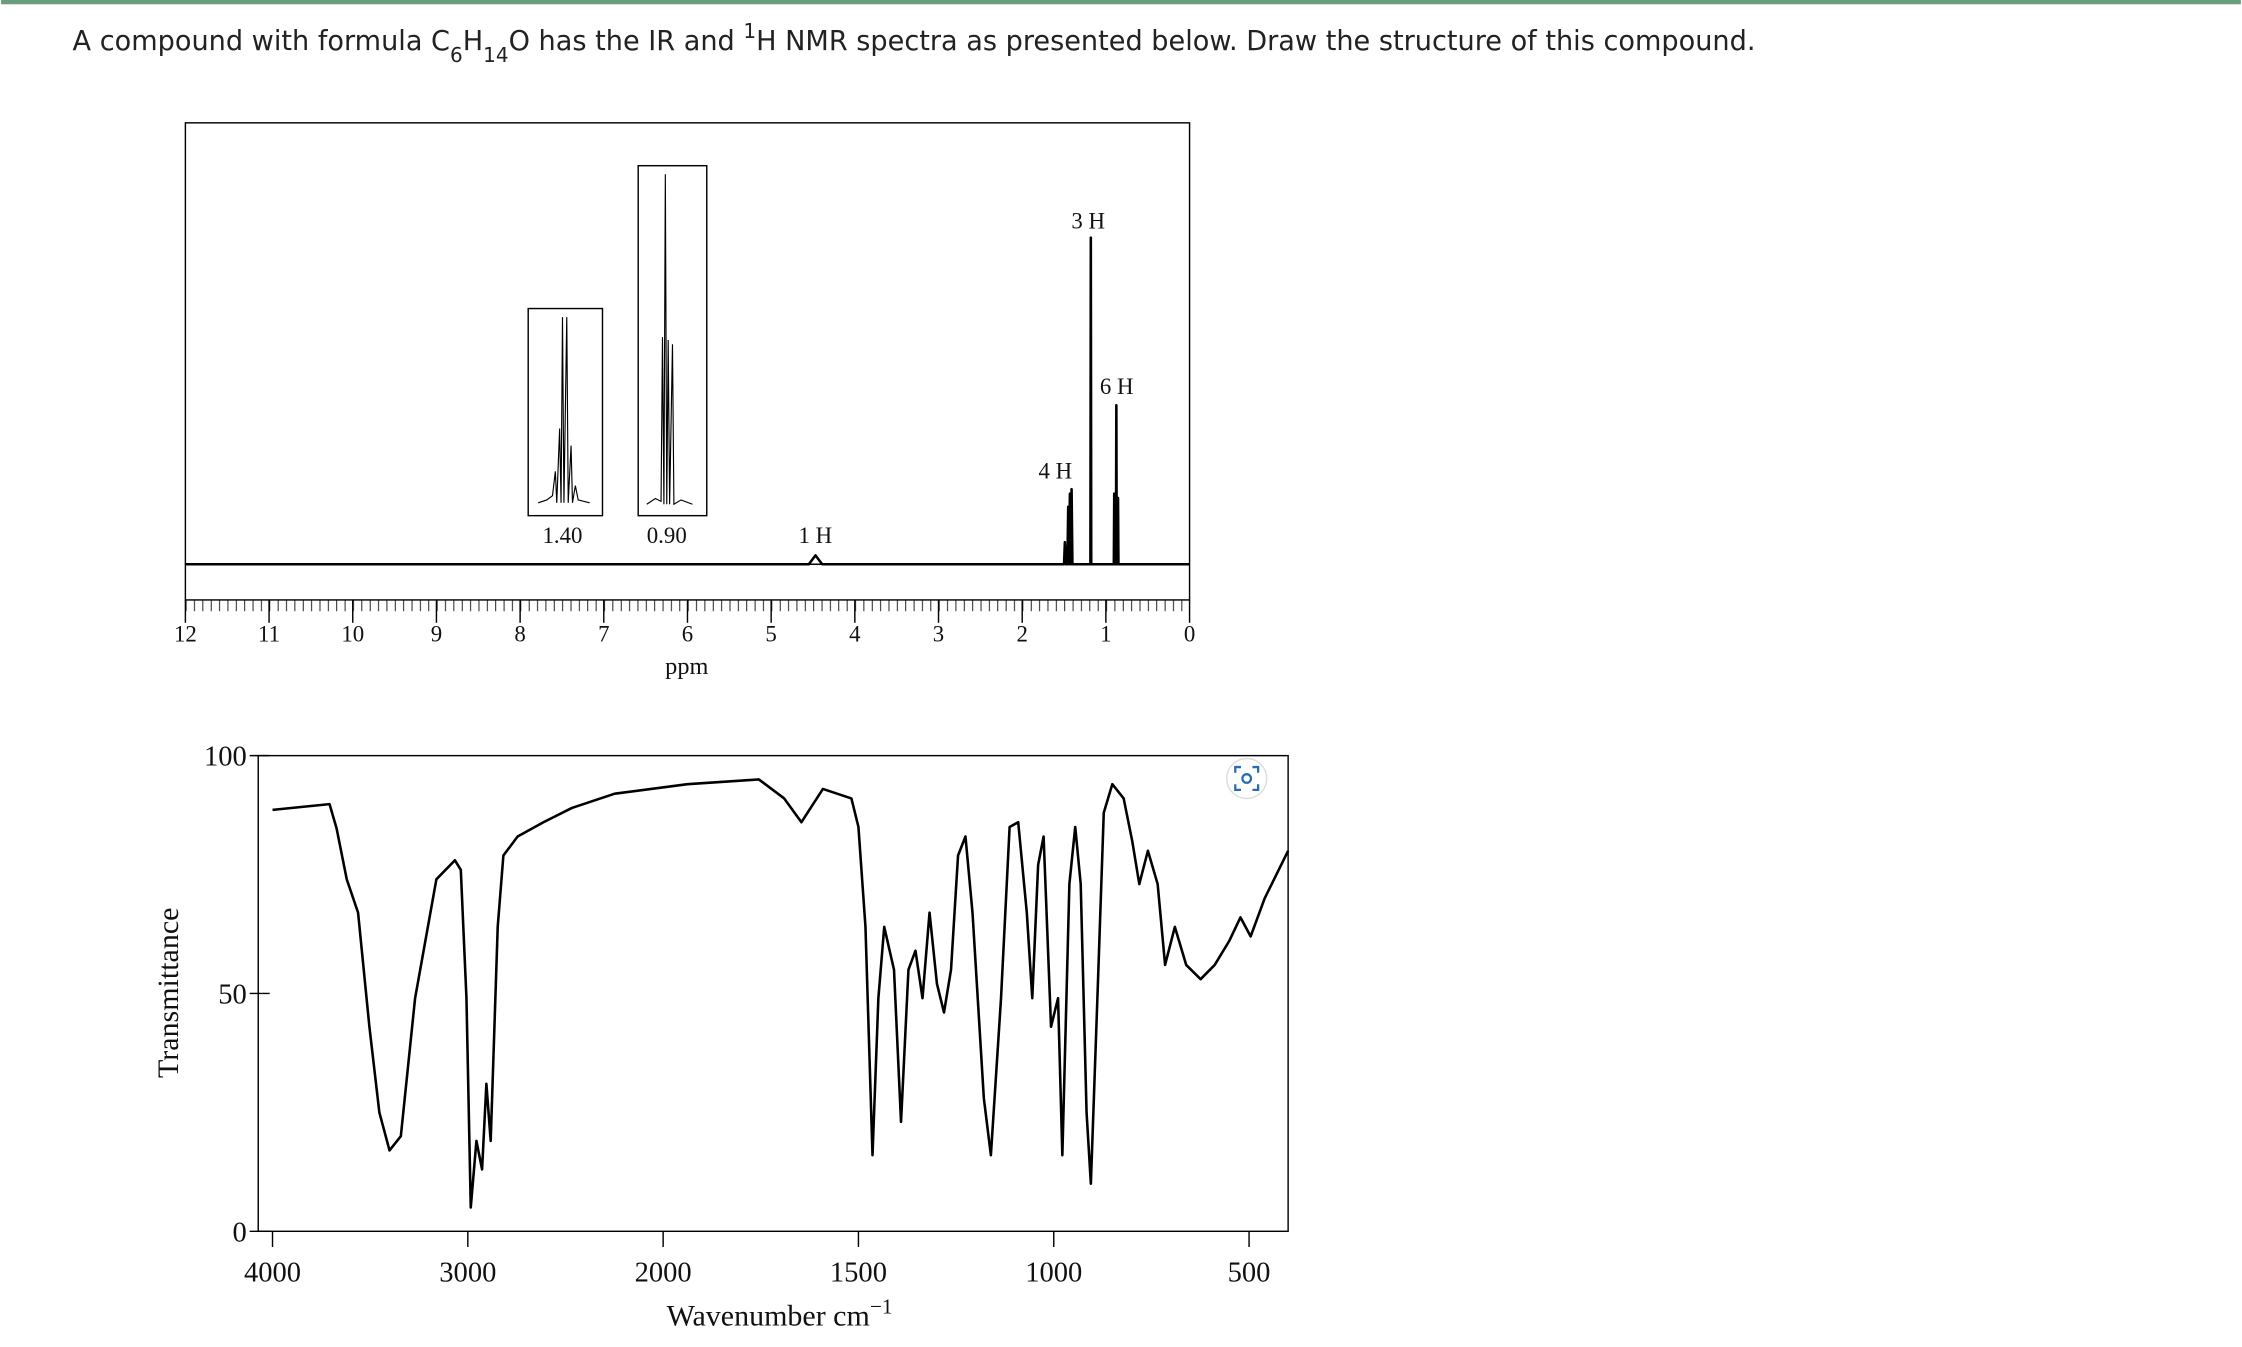 The width and height of the screenshot is (2242, 1347). Describe the element at coordinates (687, 633) in the screenshot. I see `x-tick-label: 6` at that location.